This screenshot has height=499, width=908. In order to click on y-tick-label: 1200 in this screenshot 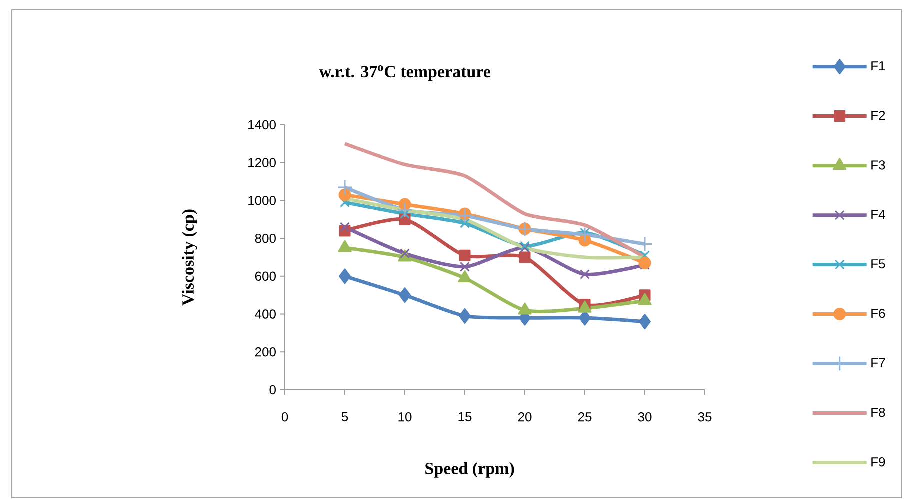, I will do `click(262, 163)`.